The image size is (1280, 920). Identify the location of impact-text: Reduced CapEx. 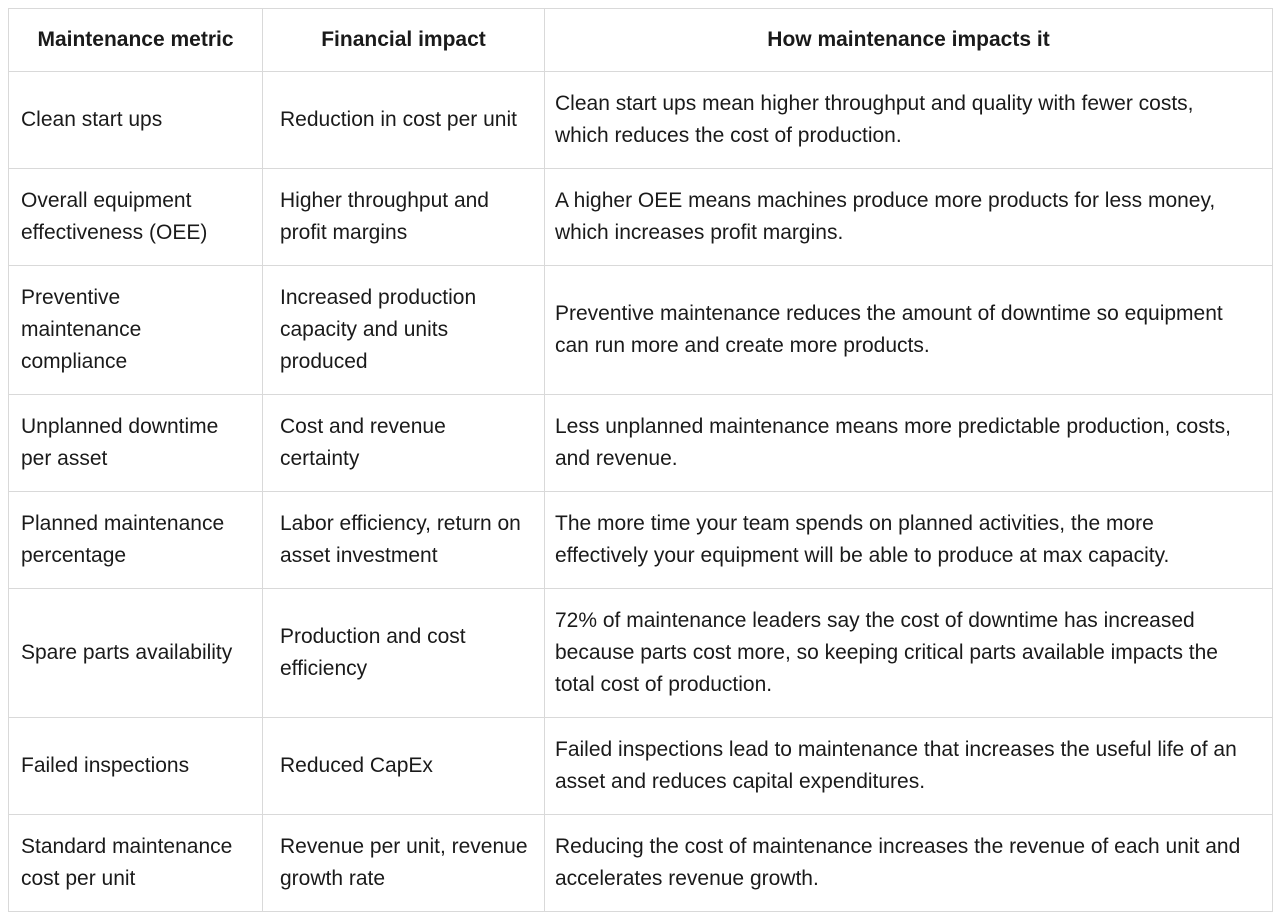
(356, 765).